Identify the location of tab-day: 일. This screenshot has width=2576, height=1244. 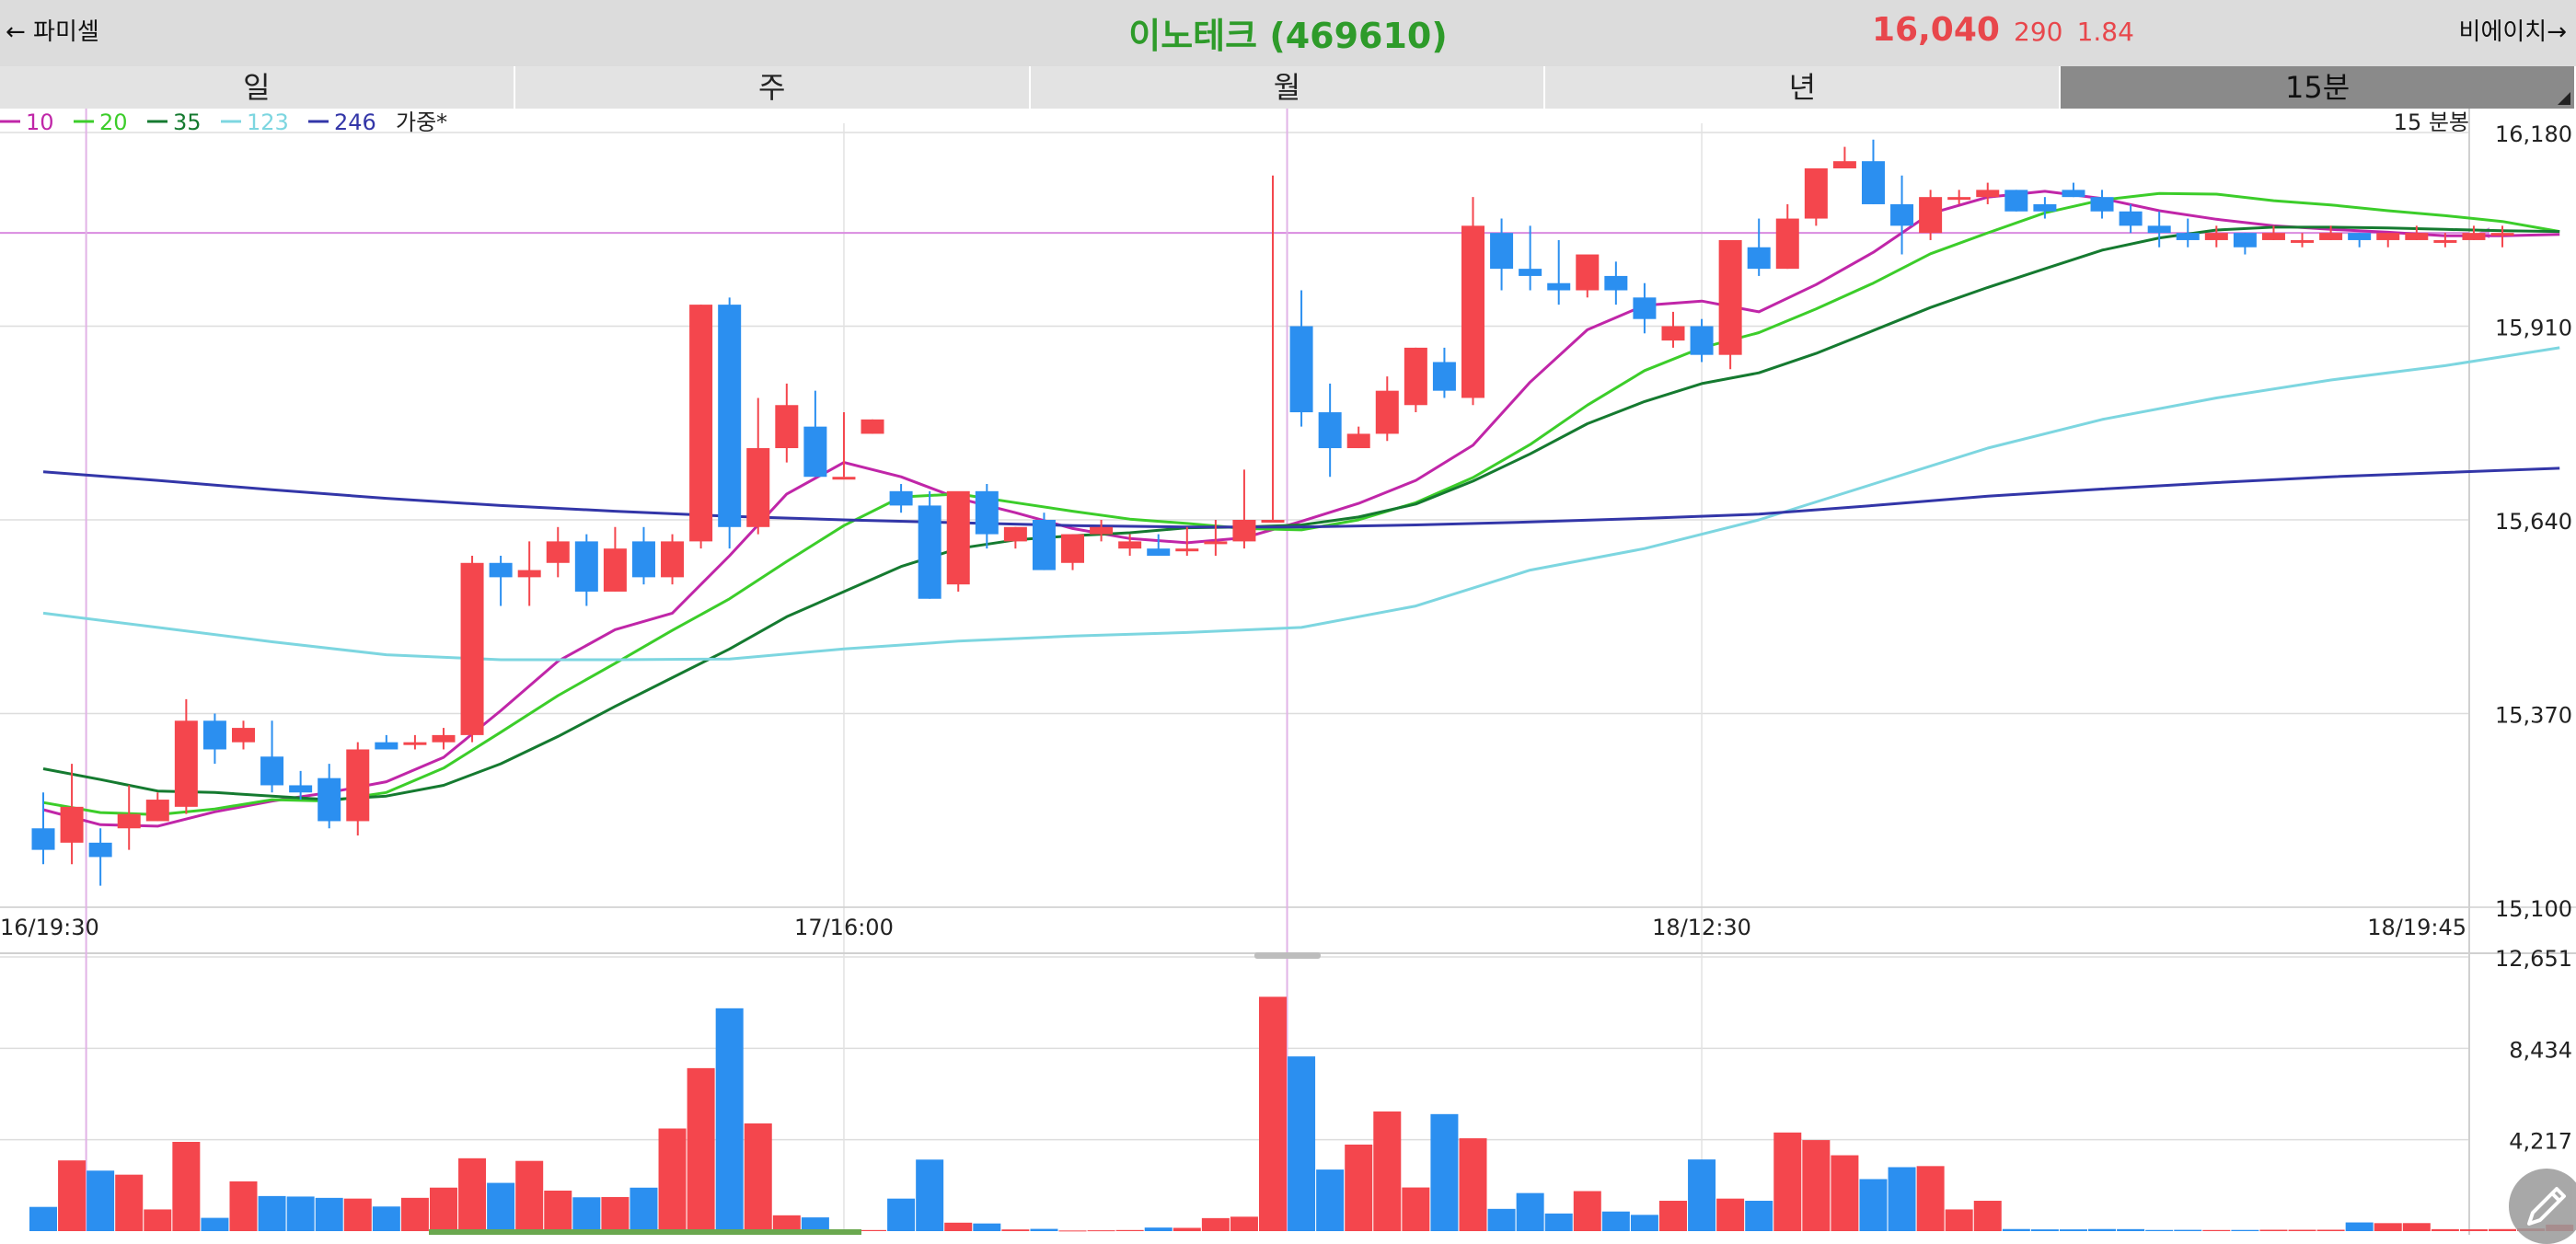
(257, 88).